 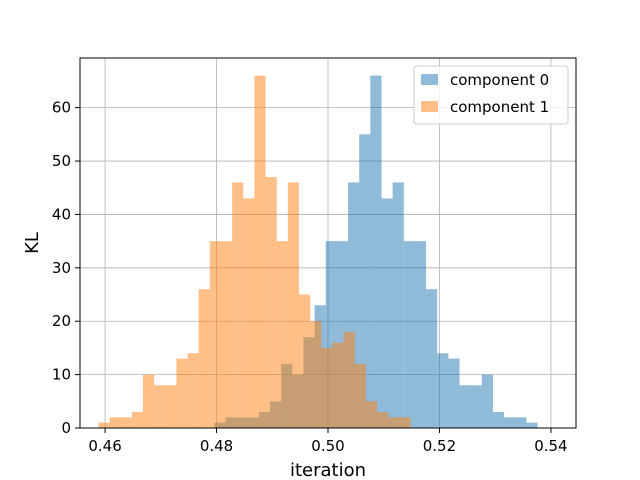 What do you see at coordinates (327, 446) in the screenshot?
I see `x-tick-label: 0.50` at bounding box center [327, 446].